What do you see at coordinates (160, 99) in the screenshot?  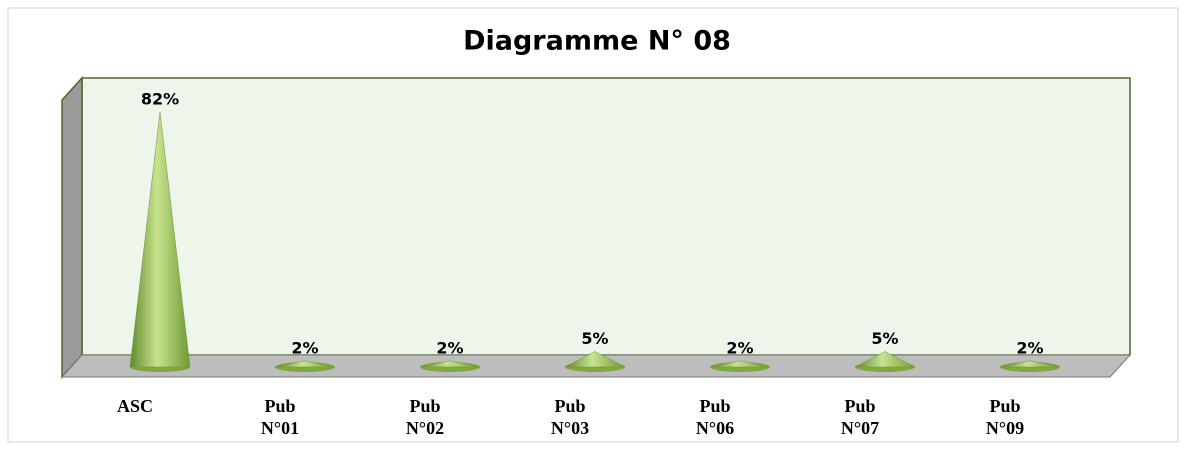 I see `value-label: 82%` at bounding box center [160, 99].